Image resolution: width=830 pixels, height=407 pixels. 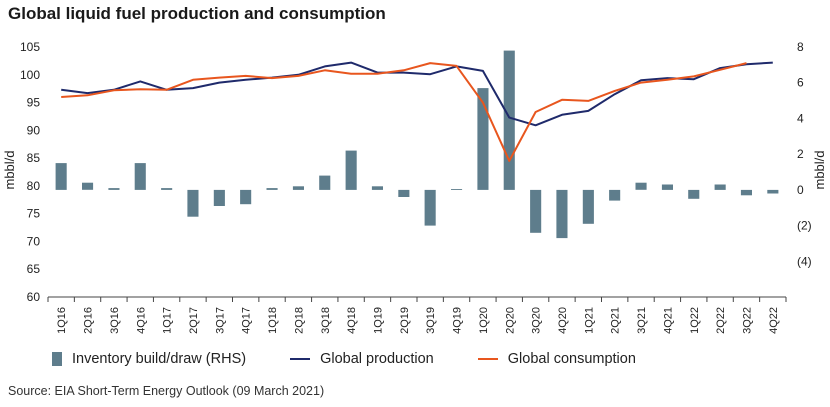 I want to click on y-tick-label-left: 65, so click(x=34, y=269).